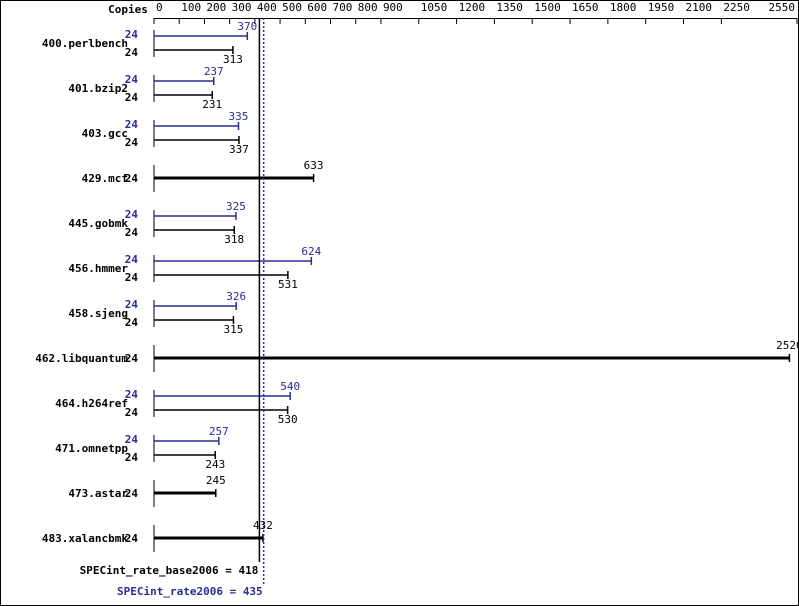  I want to click on category-label: 471.omnetpp, so click(91, 448).